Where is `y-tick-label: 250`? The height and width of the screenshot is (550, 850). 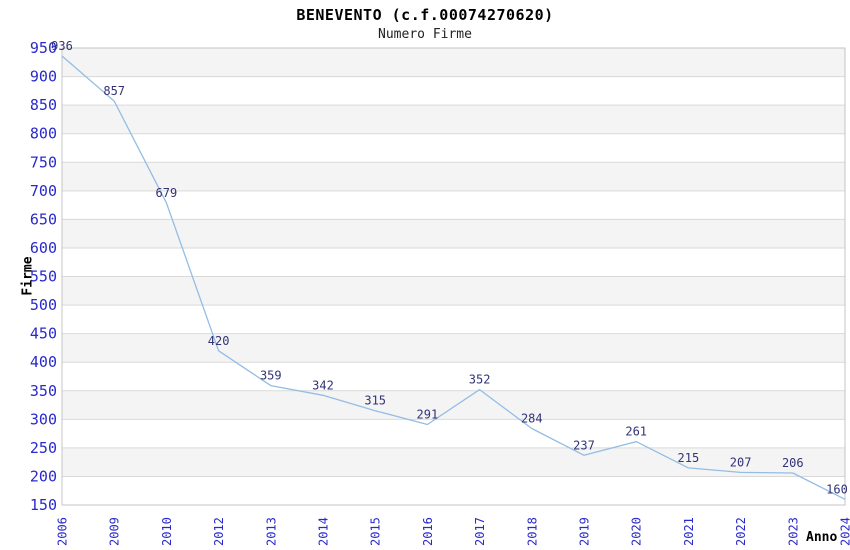
y-tick-label: 250 is located at coordinates (43, 448).